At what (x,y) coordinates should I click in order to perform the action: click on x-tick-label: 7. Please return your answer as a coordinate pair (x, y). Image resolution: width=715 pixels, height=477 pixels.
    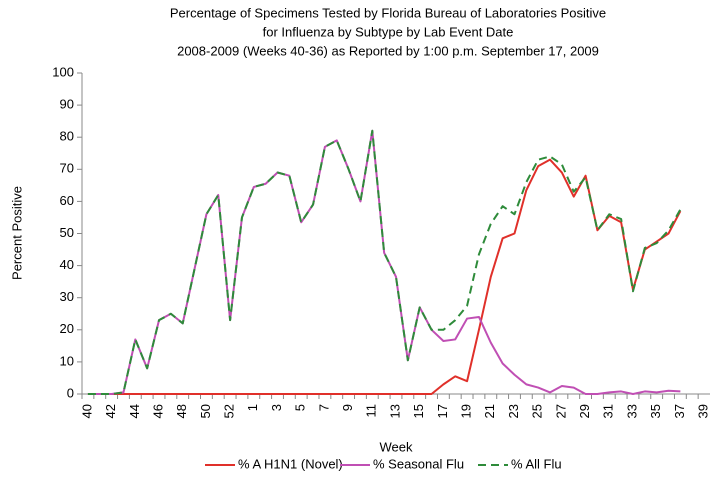
    Looking at the image, I should click on (323, 407).